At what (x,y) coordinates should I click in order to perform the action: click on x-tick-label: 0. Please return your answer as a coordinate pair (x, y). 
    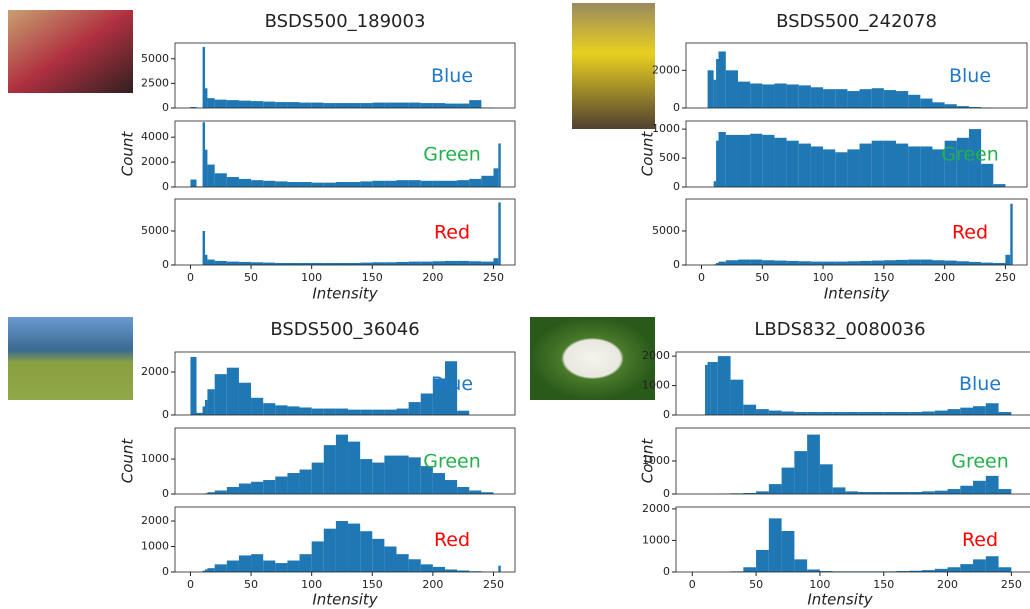
    Looking at the image, I should click on (190, 277).